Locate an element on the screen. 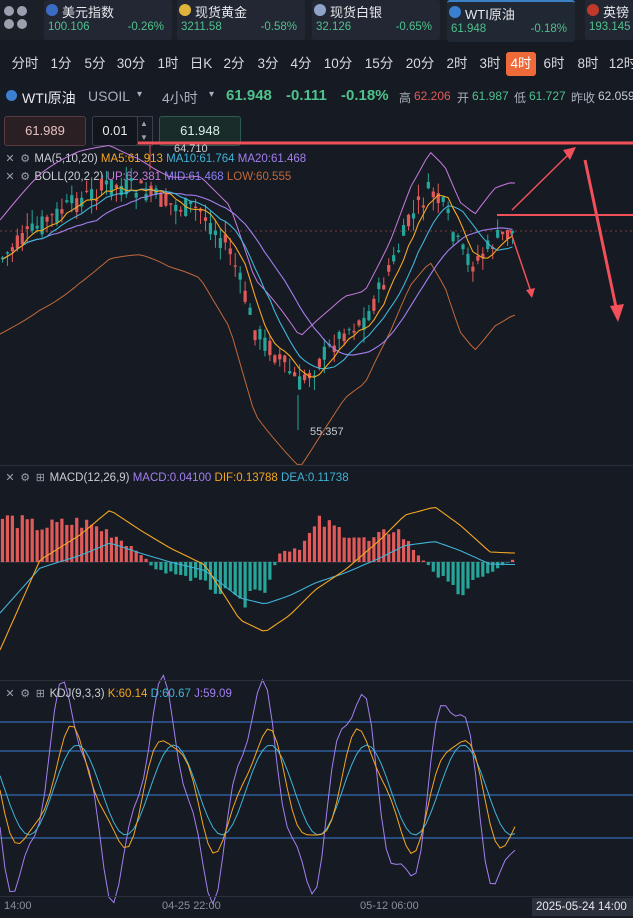 This screenshot has height=918, width=633. ticker-us-flag: 美元指数 100.106 -0.26% is located at coordinates (108, 20).